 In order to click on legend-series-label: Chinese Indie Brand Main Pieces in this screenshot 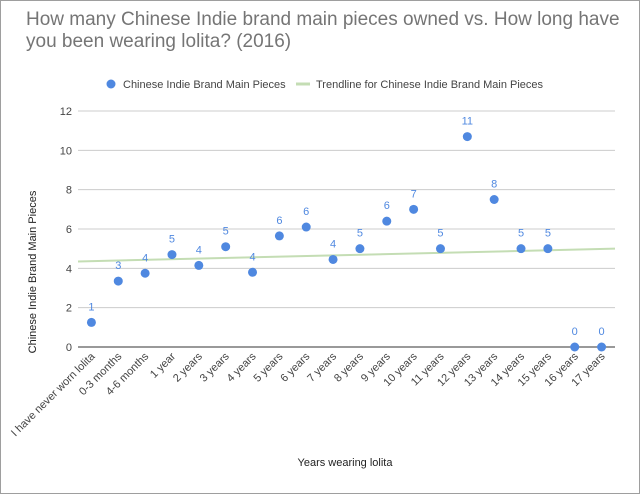, I will do `click(204, 85)`.